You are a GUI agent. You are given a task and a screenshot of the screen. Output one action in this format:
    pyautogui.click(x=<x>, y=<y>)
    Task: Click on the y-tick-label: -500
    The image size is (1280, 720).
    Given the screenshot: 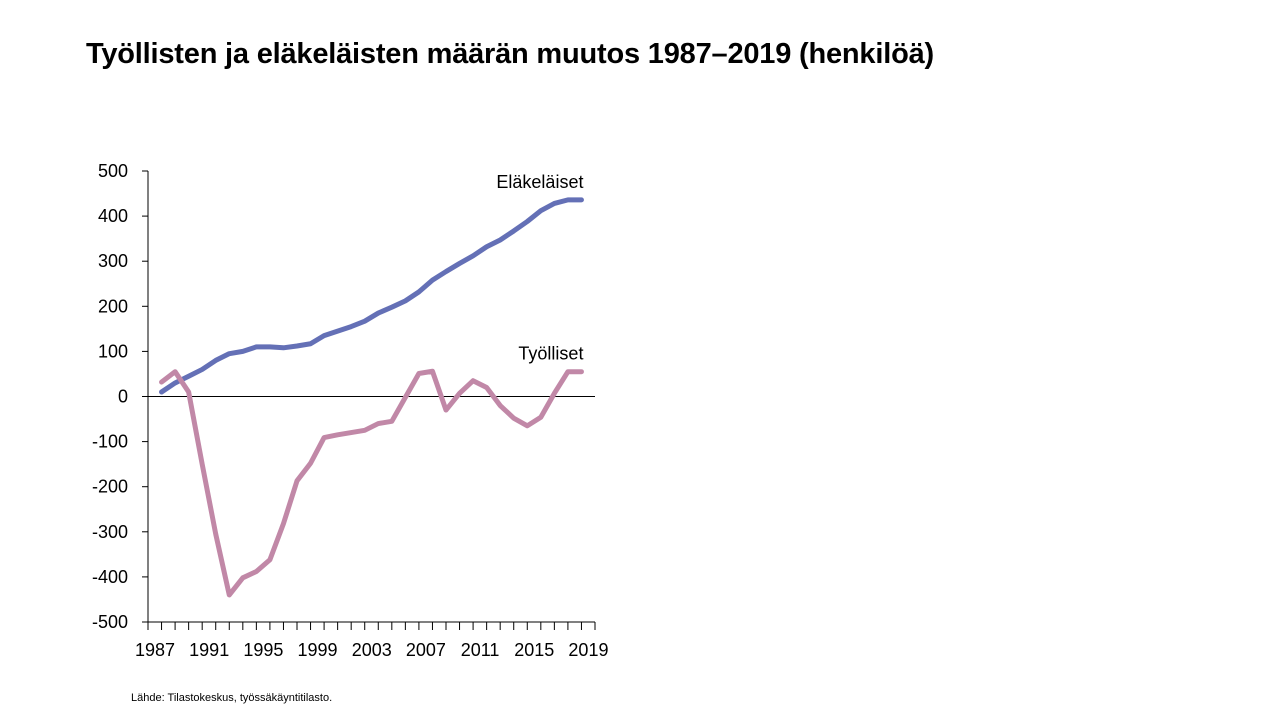 What is the action you would take?
    pyautogui.click(x=110, y=622)
    